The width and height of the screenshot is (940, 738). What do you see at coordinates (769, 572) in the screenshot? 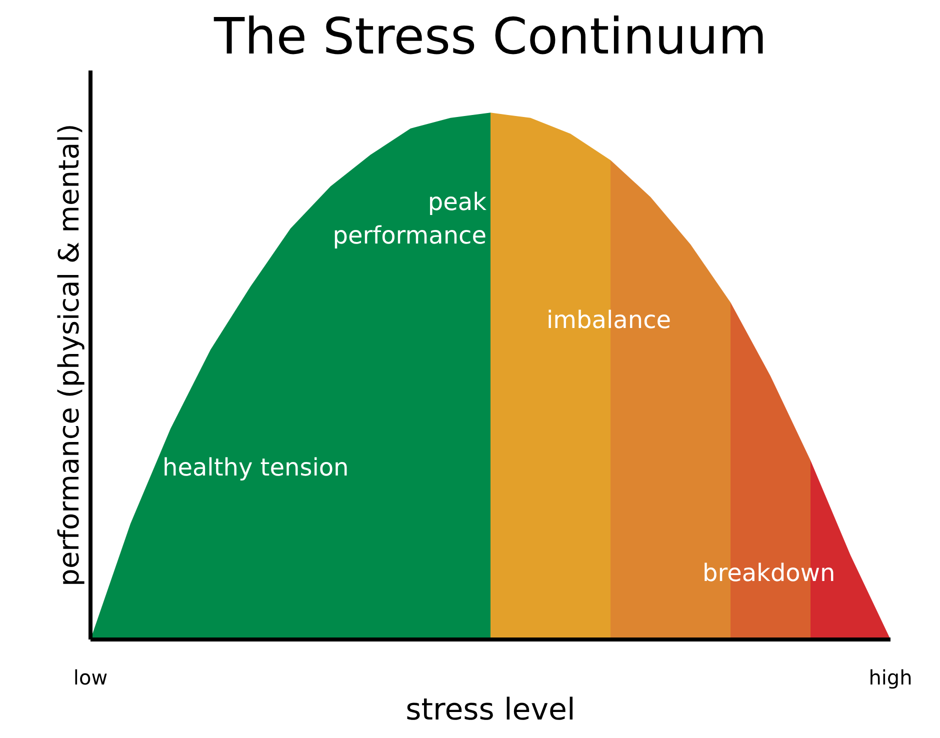
I see `annotation: breakdown` at bounding box center [769, 572].